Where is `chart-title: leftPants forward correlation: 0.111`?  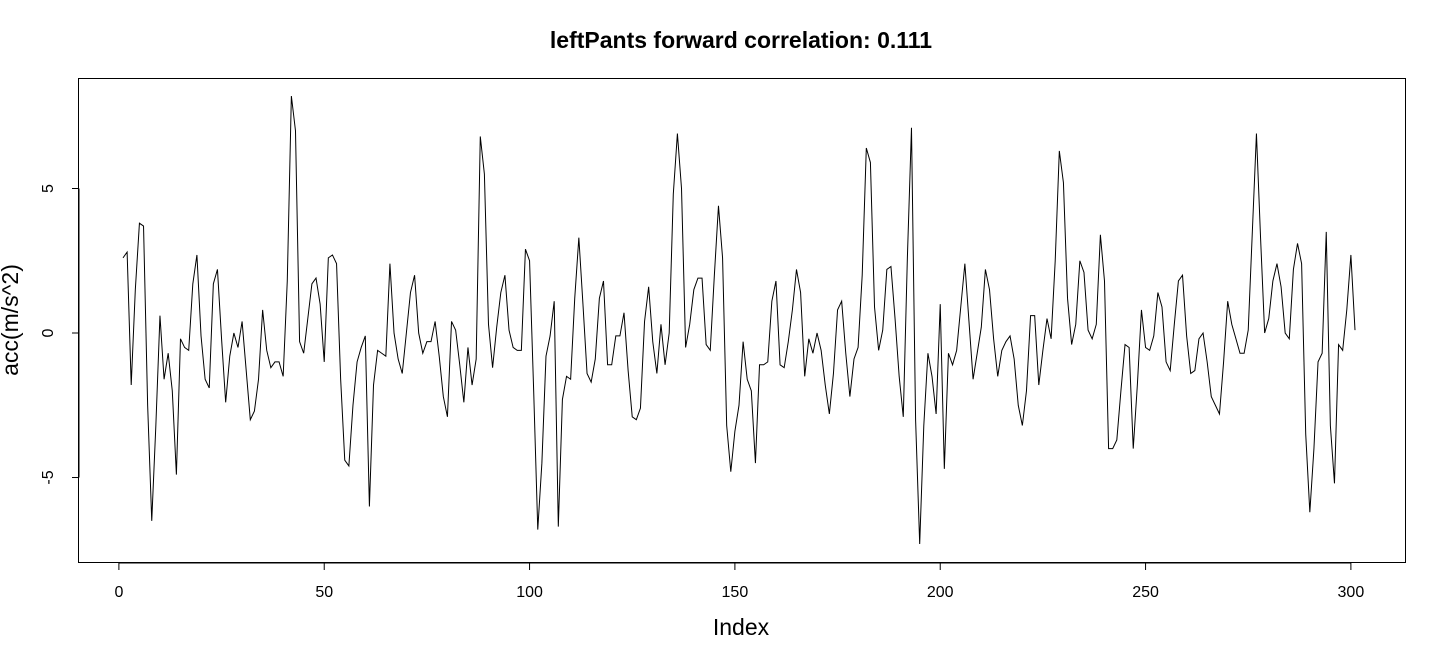
chart-title: leftPants forward correlation: 0.111 is located at coordinates (741, 40).